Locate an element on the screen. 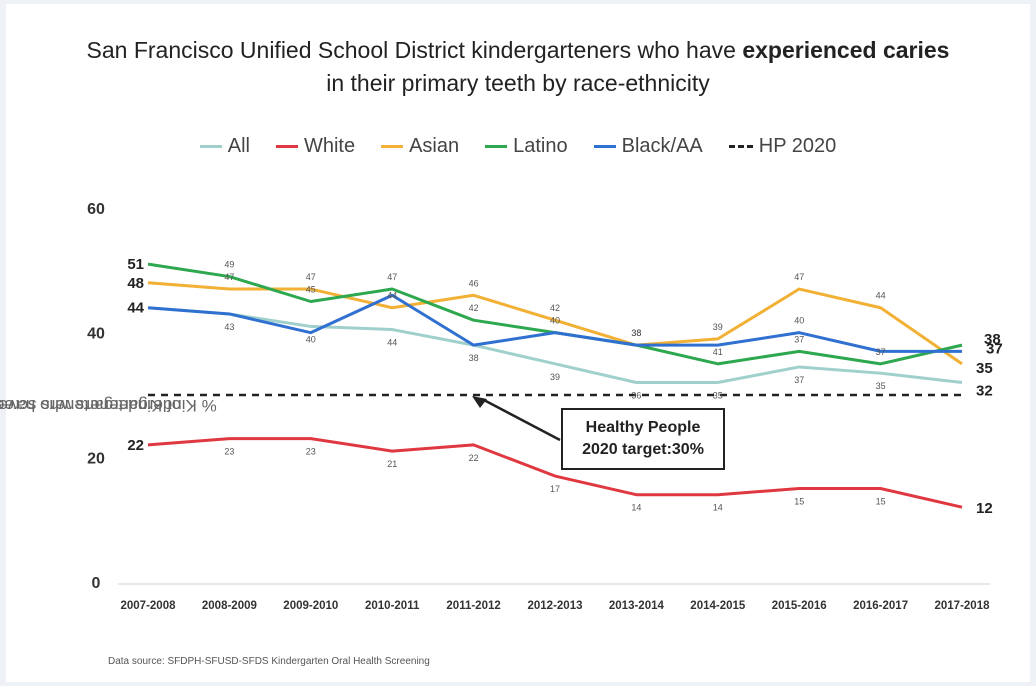 Image resolution: width=1036 pixels, height=686 pixels. legend-label-black-aa: Black/AA is located at coordinates (662, 145).